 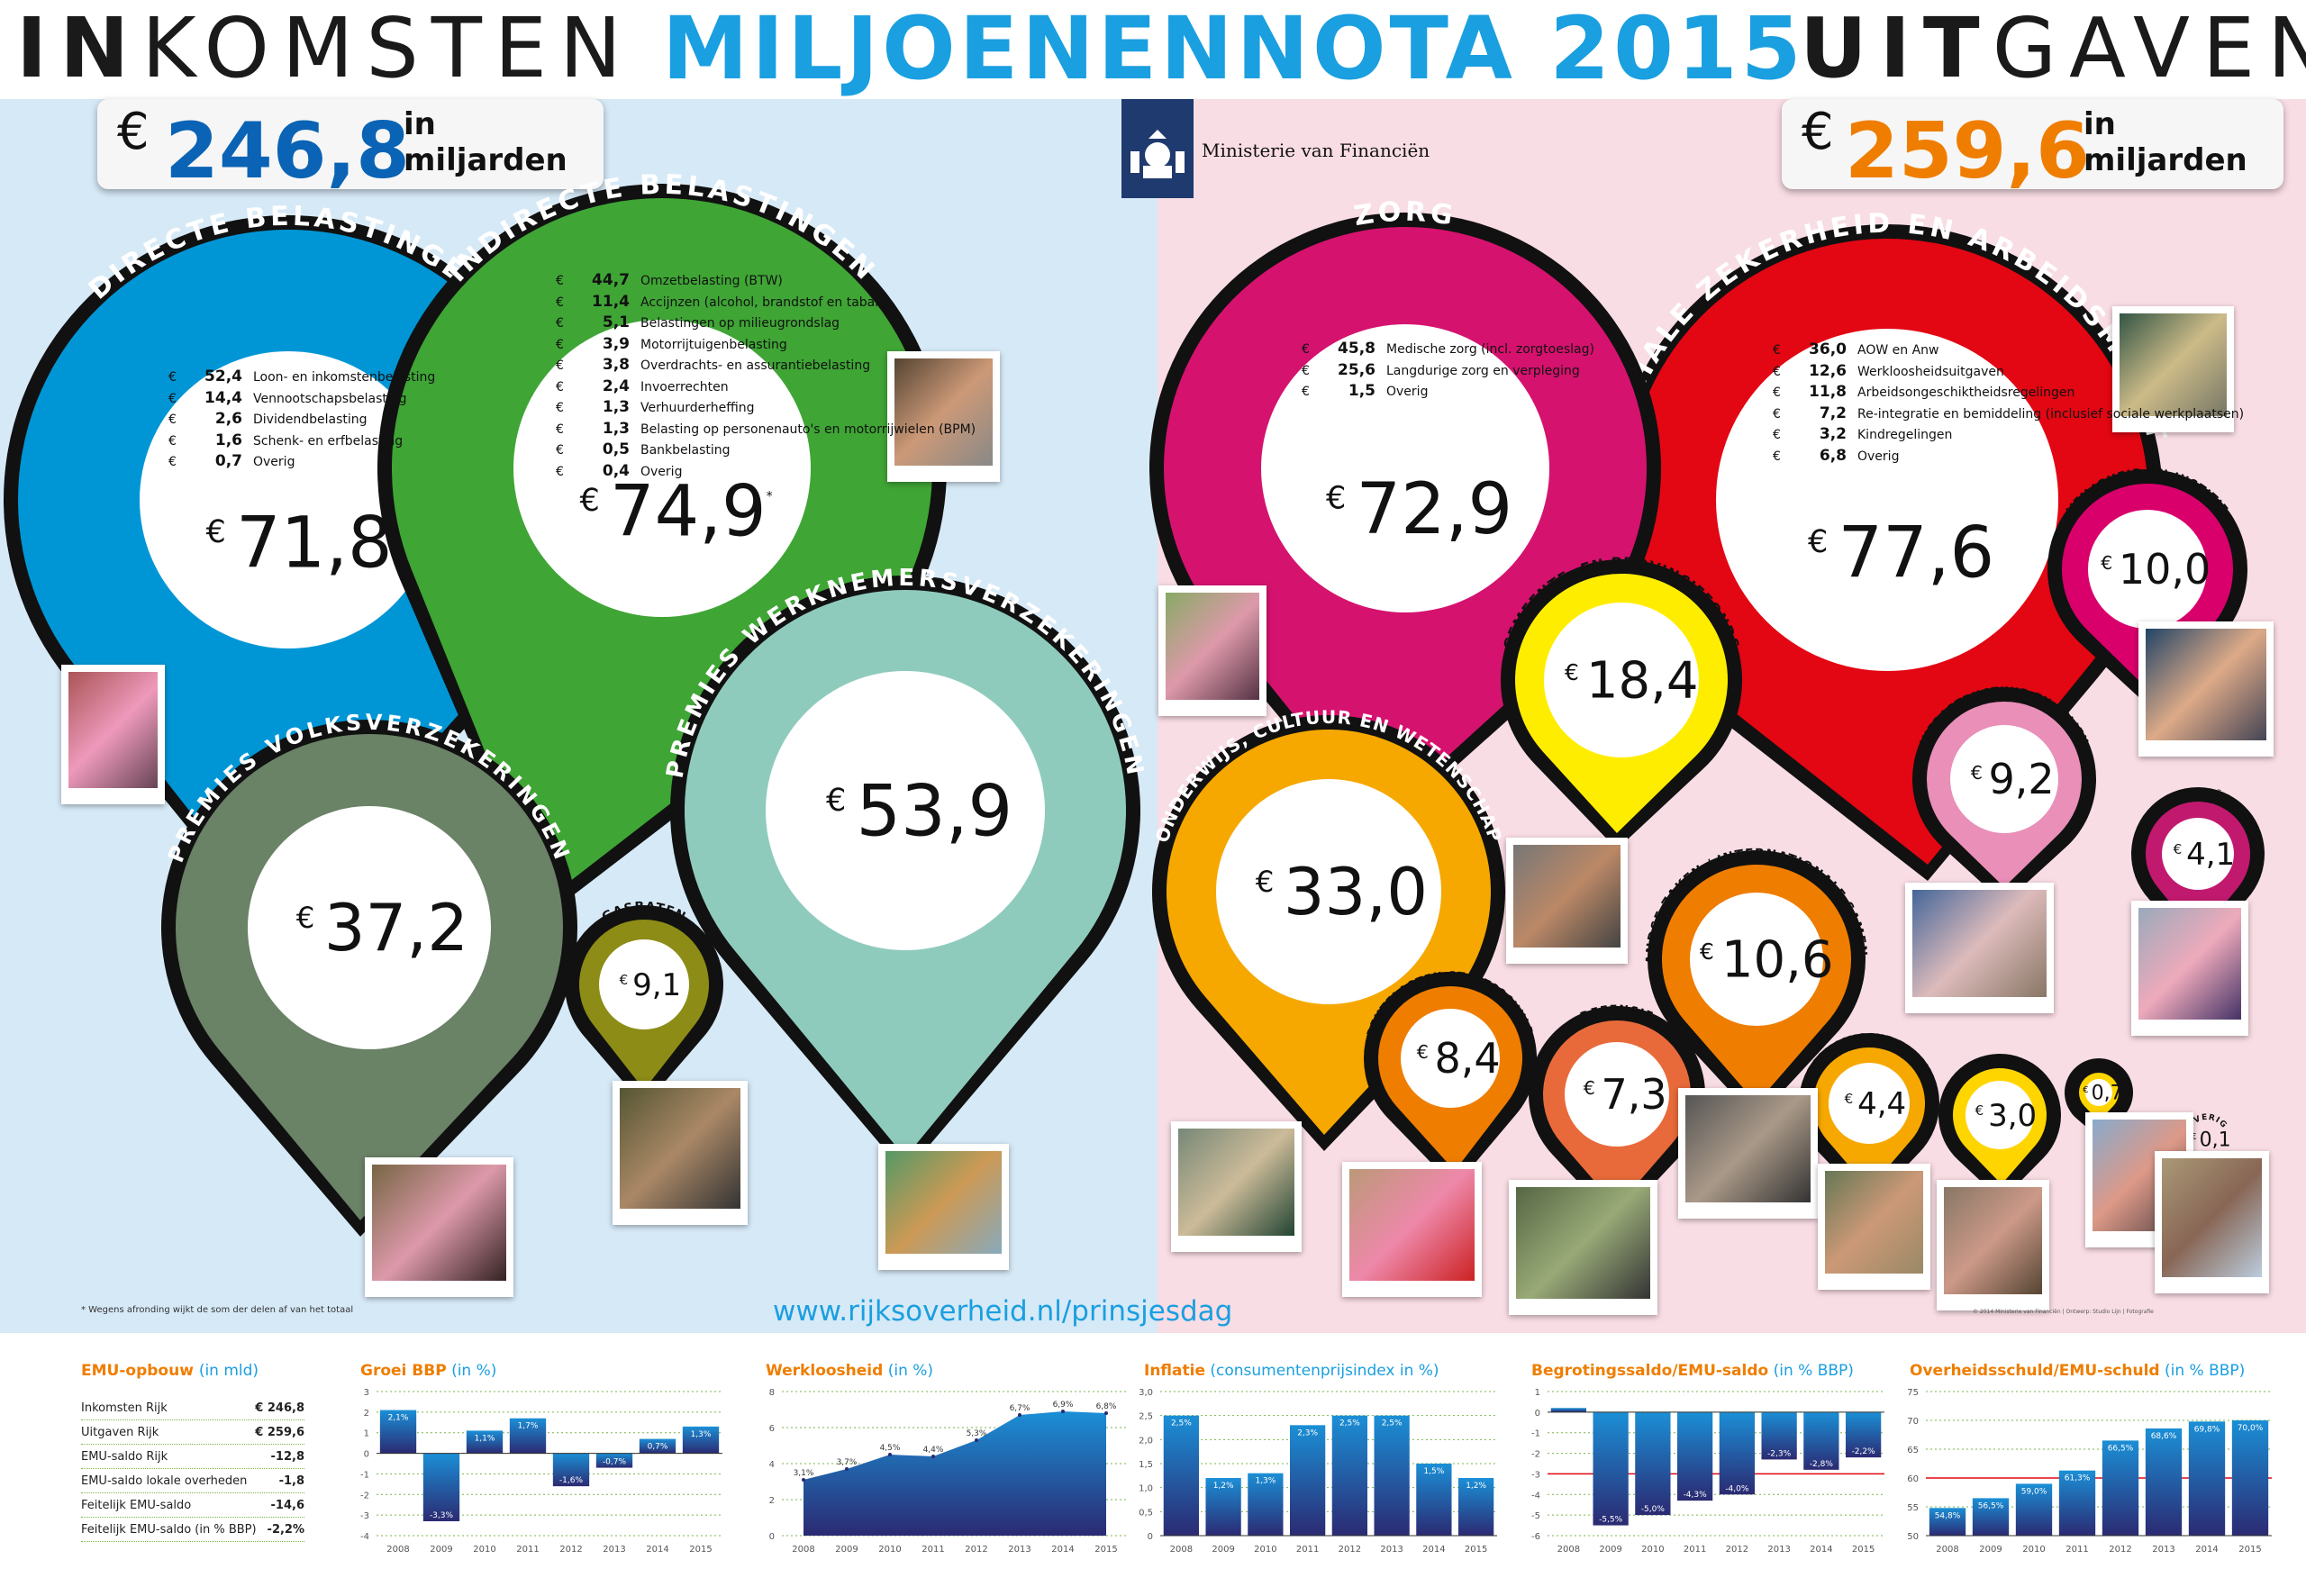 What do you see at coordinates (285, 1530) in the screenshot?
I see `emu-row-value: -2,2%` at bounding box center [285, 1530].